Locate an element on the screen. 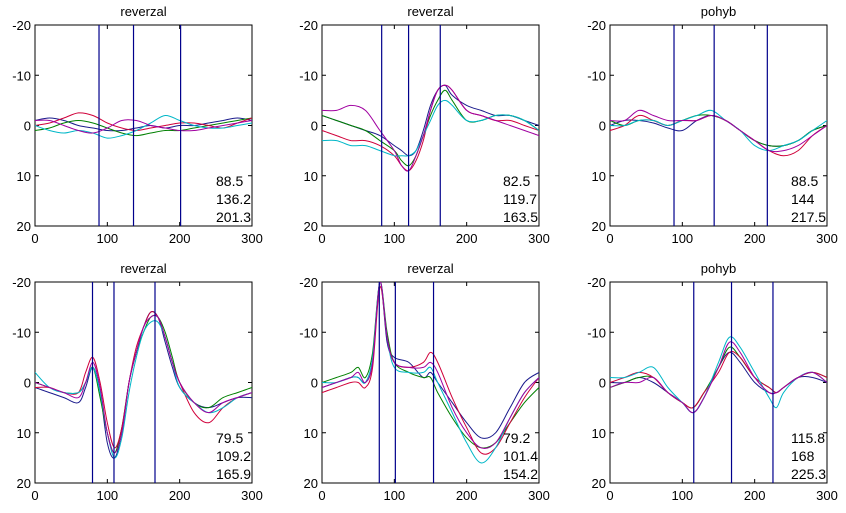 The width and height of the screenshot is (846, 513). latency-annotation: 136.2 is located at coordinates (233, 199).